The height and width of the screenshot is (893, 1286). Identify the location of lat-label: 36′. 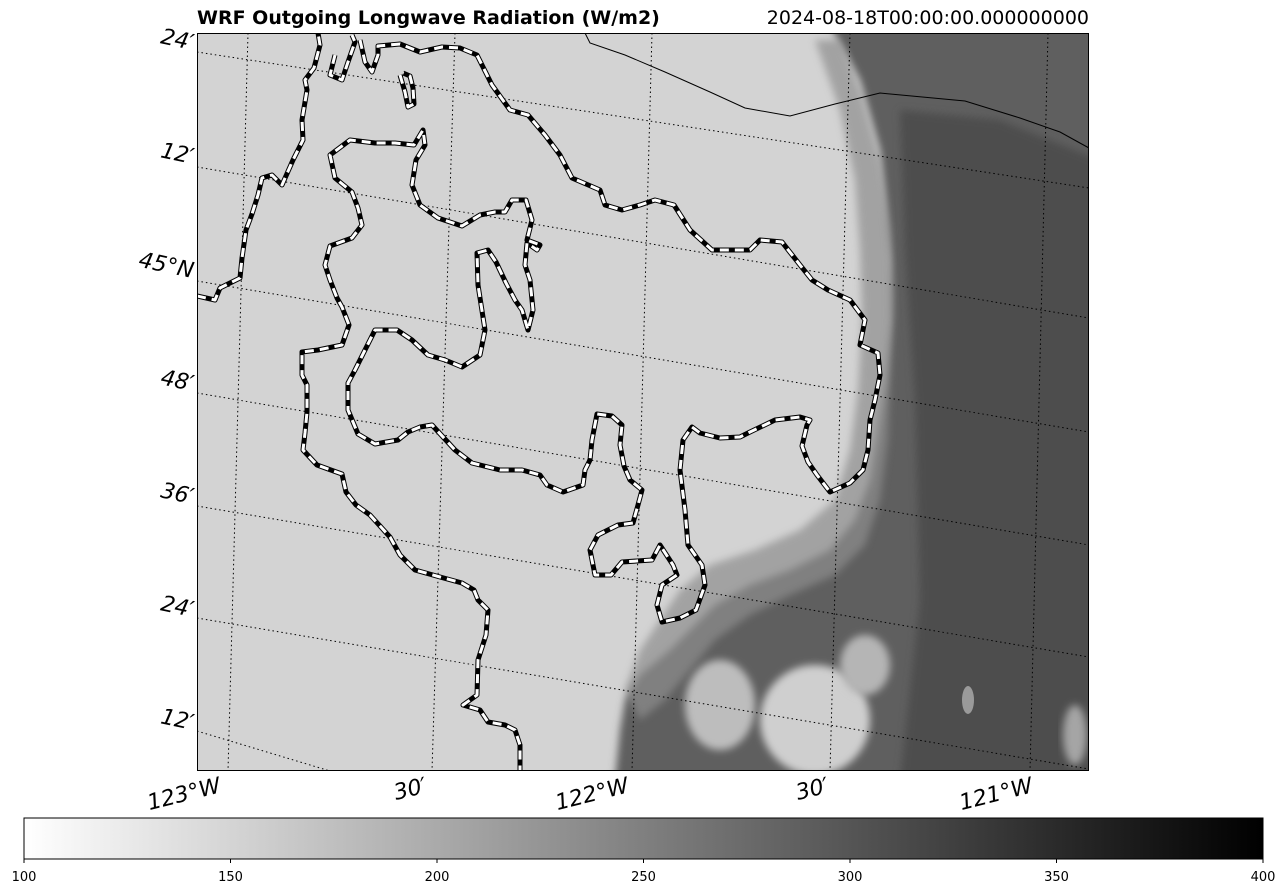
(176, 494).